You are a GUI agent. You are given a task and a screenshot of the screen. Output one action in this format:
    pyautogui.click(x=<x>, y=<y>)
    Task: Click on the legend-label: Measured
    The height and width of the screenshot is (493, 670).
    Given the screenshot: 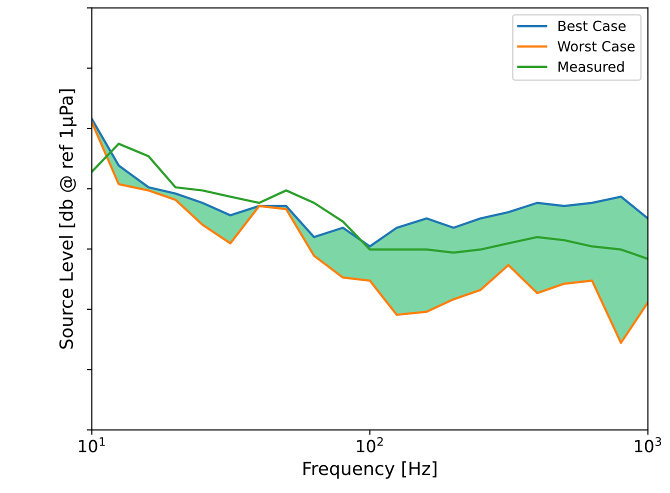 What is the action you would take?
    pyautogui.click(x=591, y=66)
    